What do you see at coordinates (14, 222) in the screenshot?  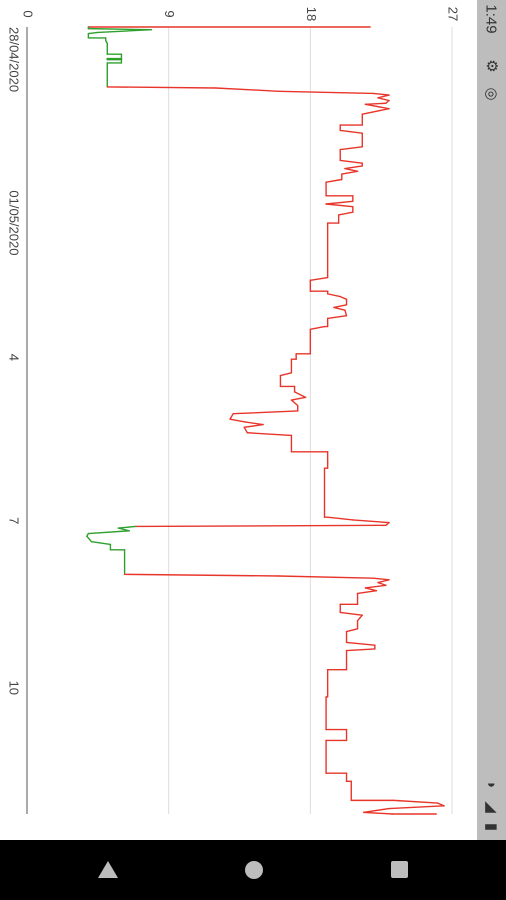 I see `x-tick-label: 01/05/2020` at bounding box center [14, 222].